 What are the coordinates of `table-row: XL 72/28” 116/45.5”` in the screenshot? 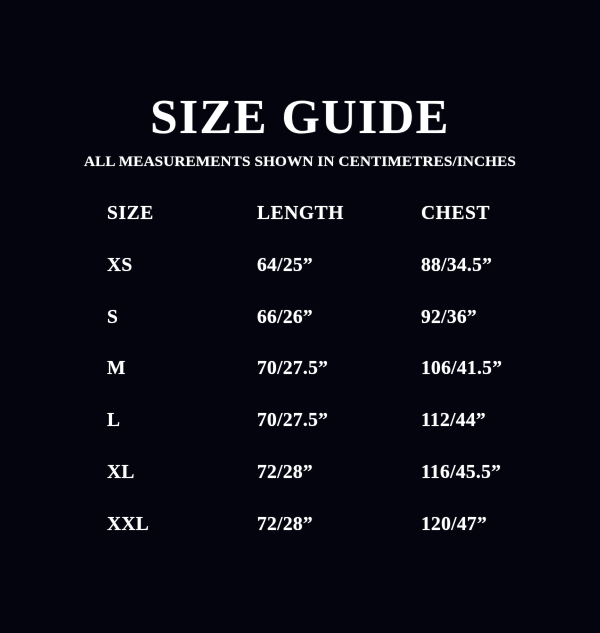 It's located at (300, 488).